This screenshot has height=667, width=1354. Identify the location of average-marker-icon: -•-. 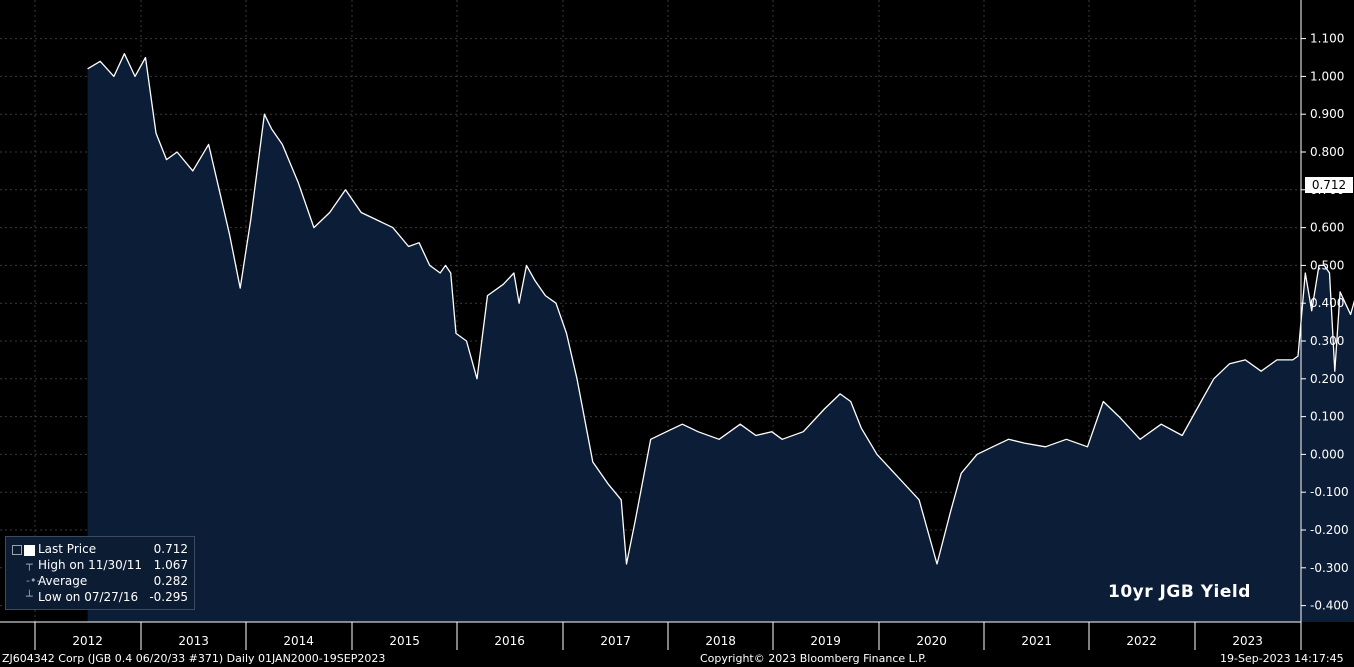
(33, 580).